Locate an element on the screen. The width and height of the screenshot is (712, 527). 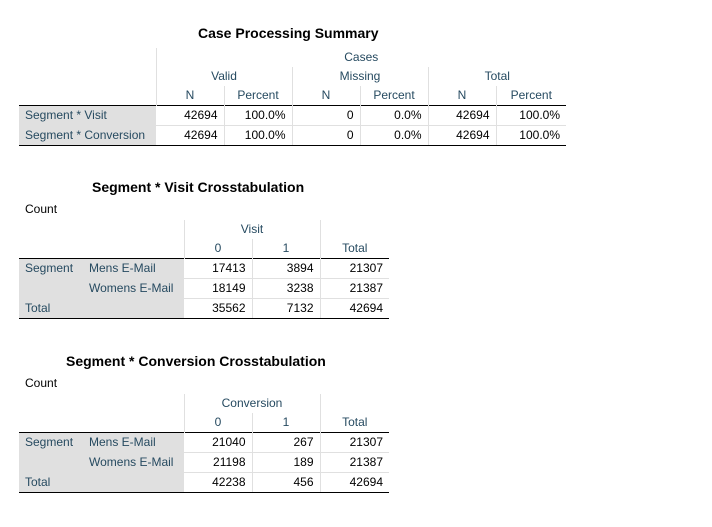
table-row-total: Total 35562 7132 42694 is located at coordinates (204, 308).